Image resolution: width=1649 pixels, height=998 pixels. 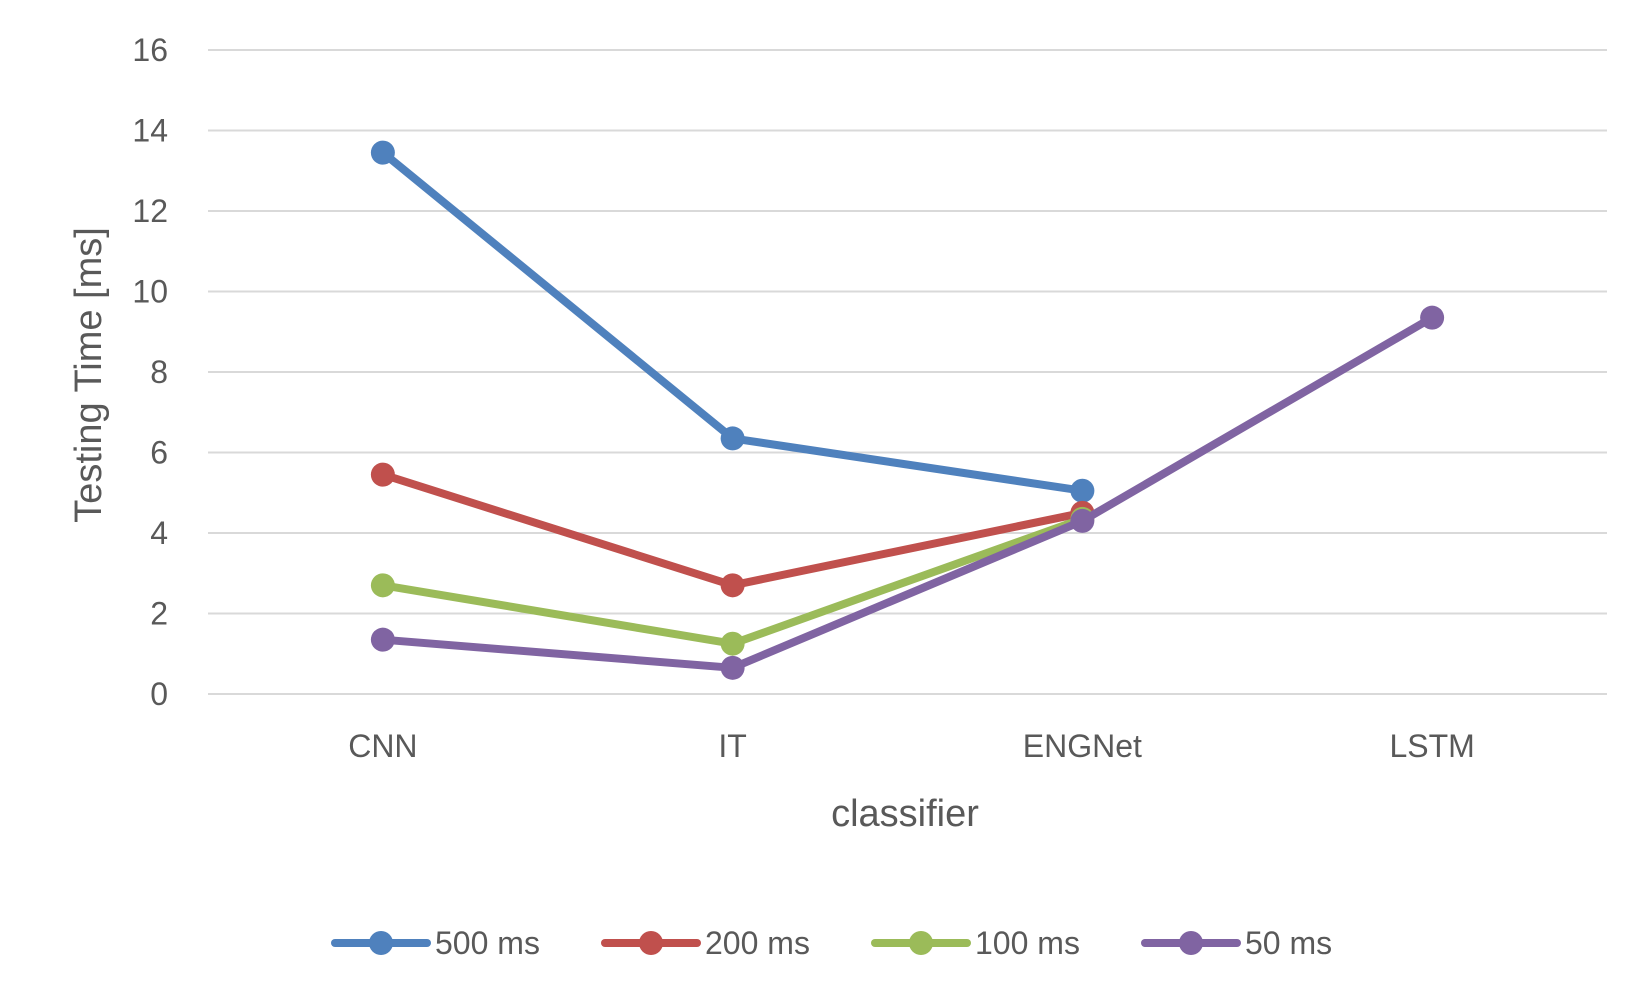 What do you see at coordinates (382, 746) in the screenshot?
I see `x-tick-label: CNN` at bounding box center [382, 746].